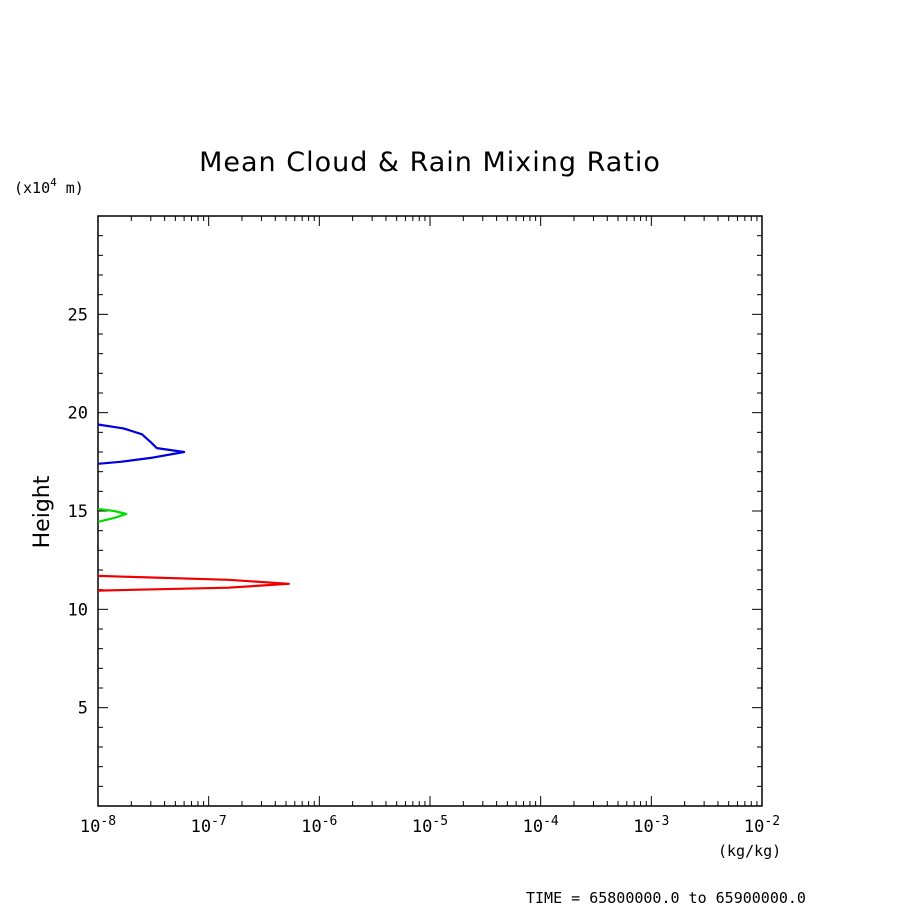 The height and width of the screenshot is (904, 904). What do you see at coordinates (83, 709) in the screenshot?
I see `y-tick-label: 5` at bounding box center [83, 709].